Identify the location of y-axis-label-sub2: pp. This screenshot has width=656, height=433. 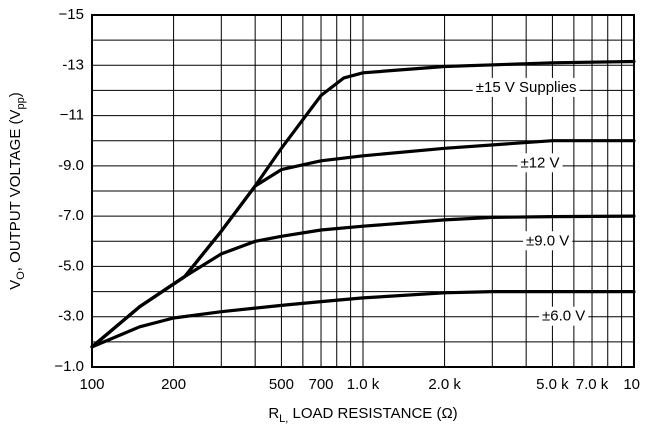
(21, 103).